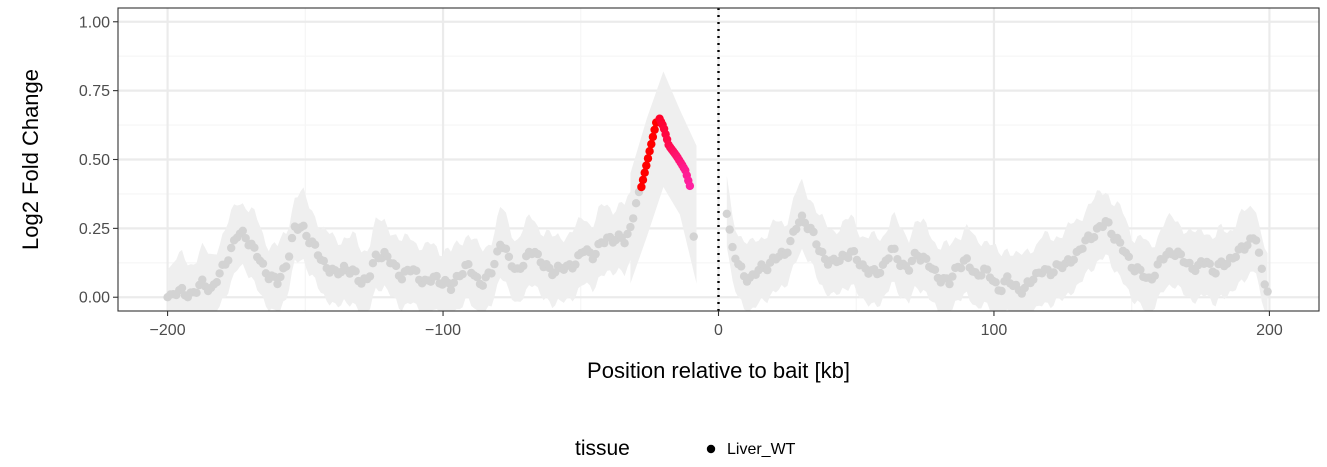 The height and width of the screenshot is (467, 1327). What do you see at coordinates (761, 449) in the screenshot?
I see `legend-label: Liver_WT` at bounding box center [761, 449].